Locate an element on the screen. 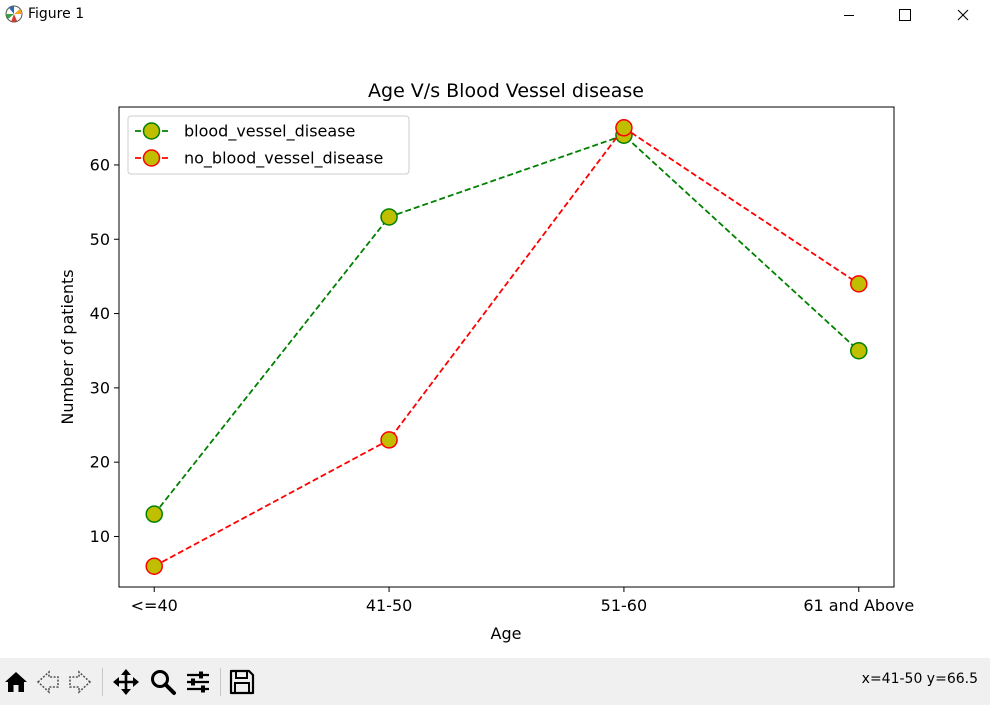 This screenshot has width=990, height=705. y-axis-label: Number of patients is located at coordinates (67, 346).